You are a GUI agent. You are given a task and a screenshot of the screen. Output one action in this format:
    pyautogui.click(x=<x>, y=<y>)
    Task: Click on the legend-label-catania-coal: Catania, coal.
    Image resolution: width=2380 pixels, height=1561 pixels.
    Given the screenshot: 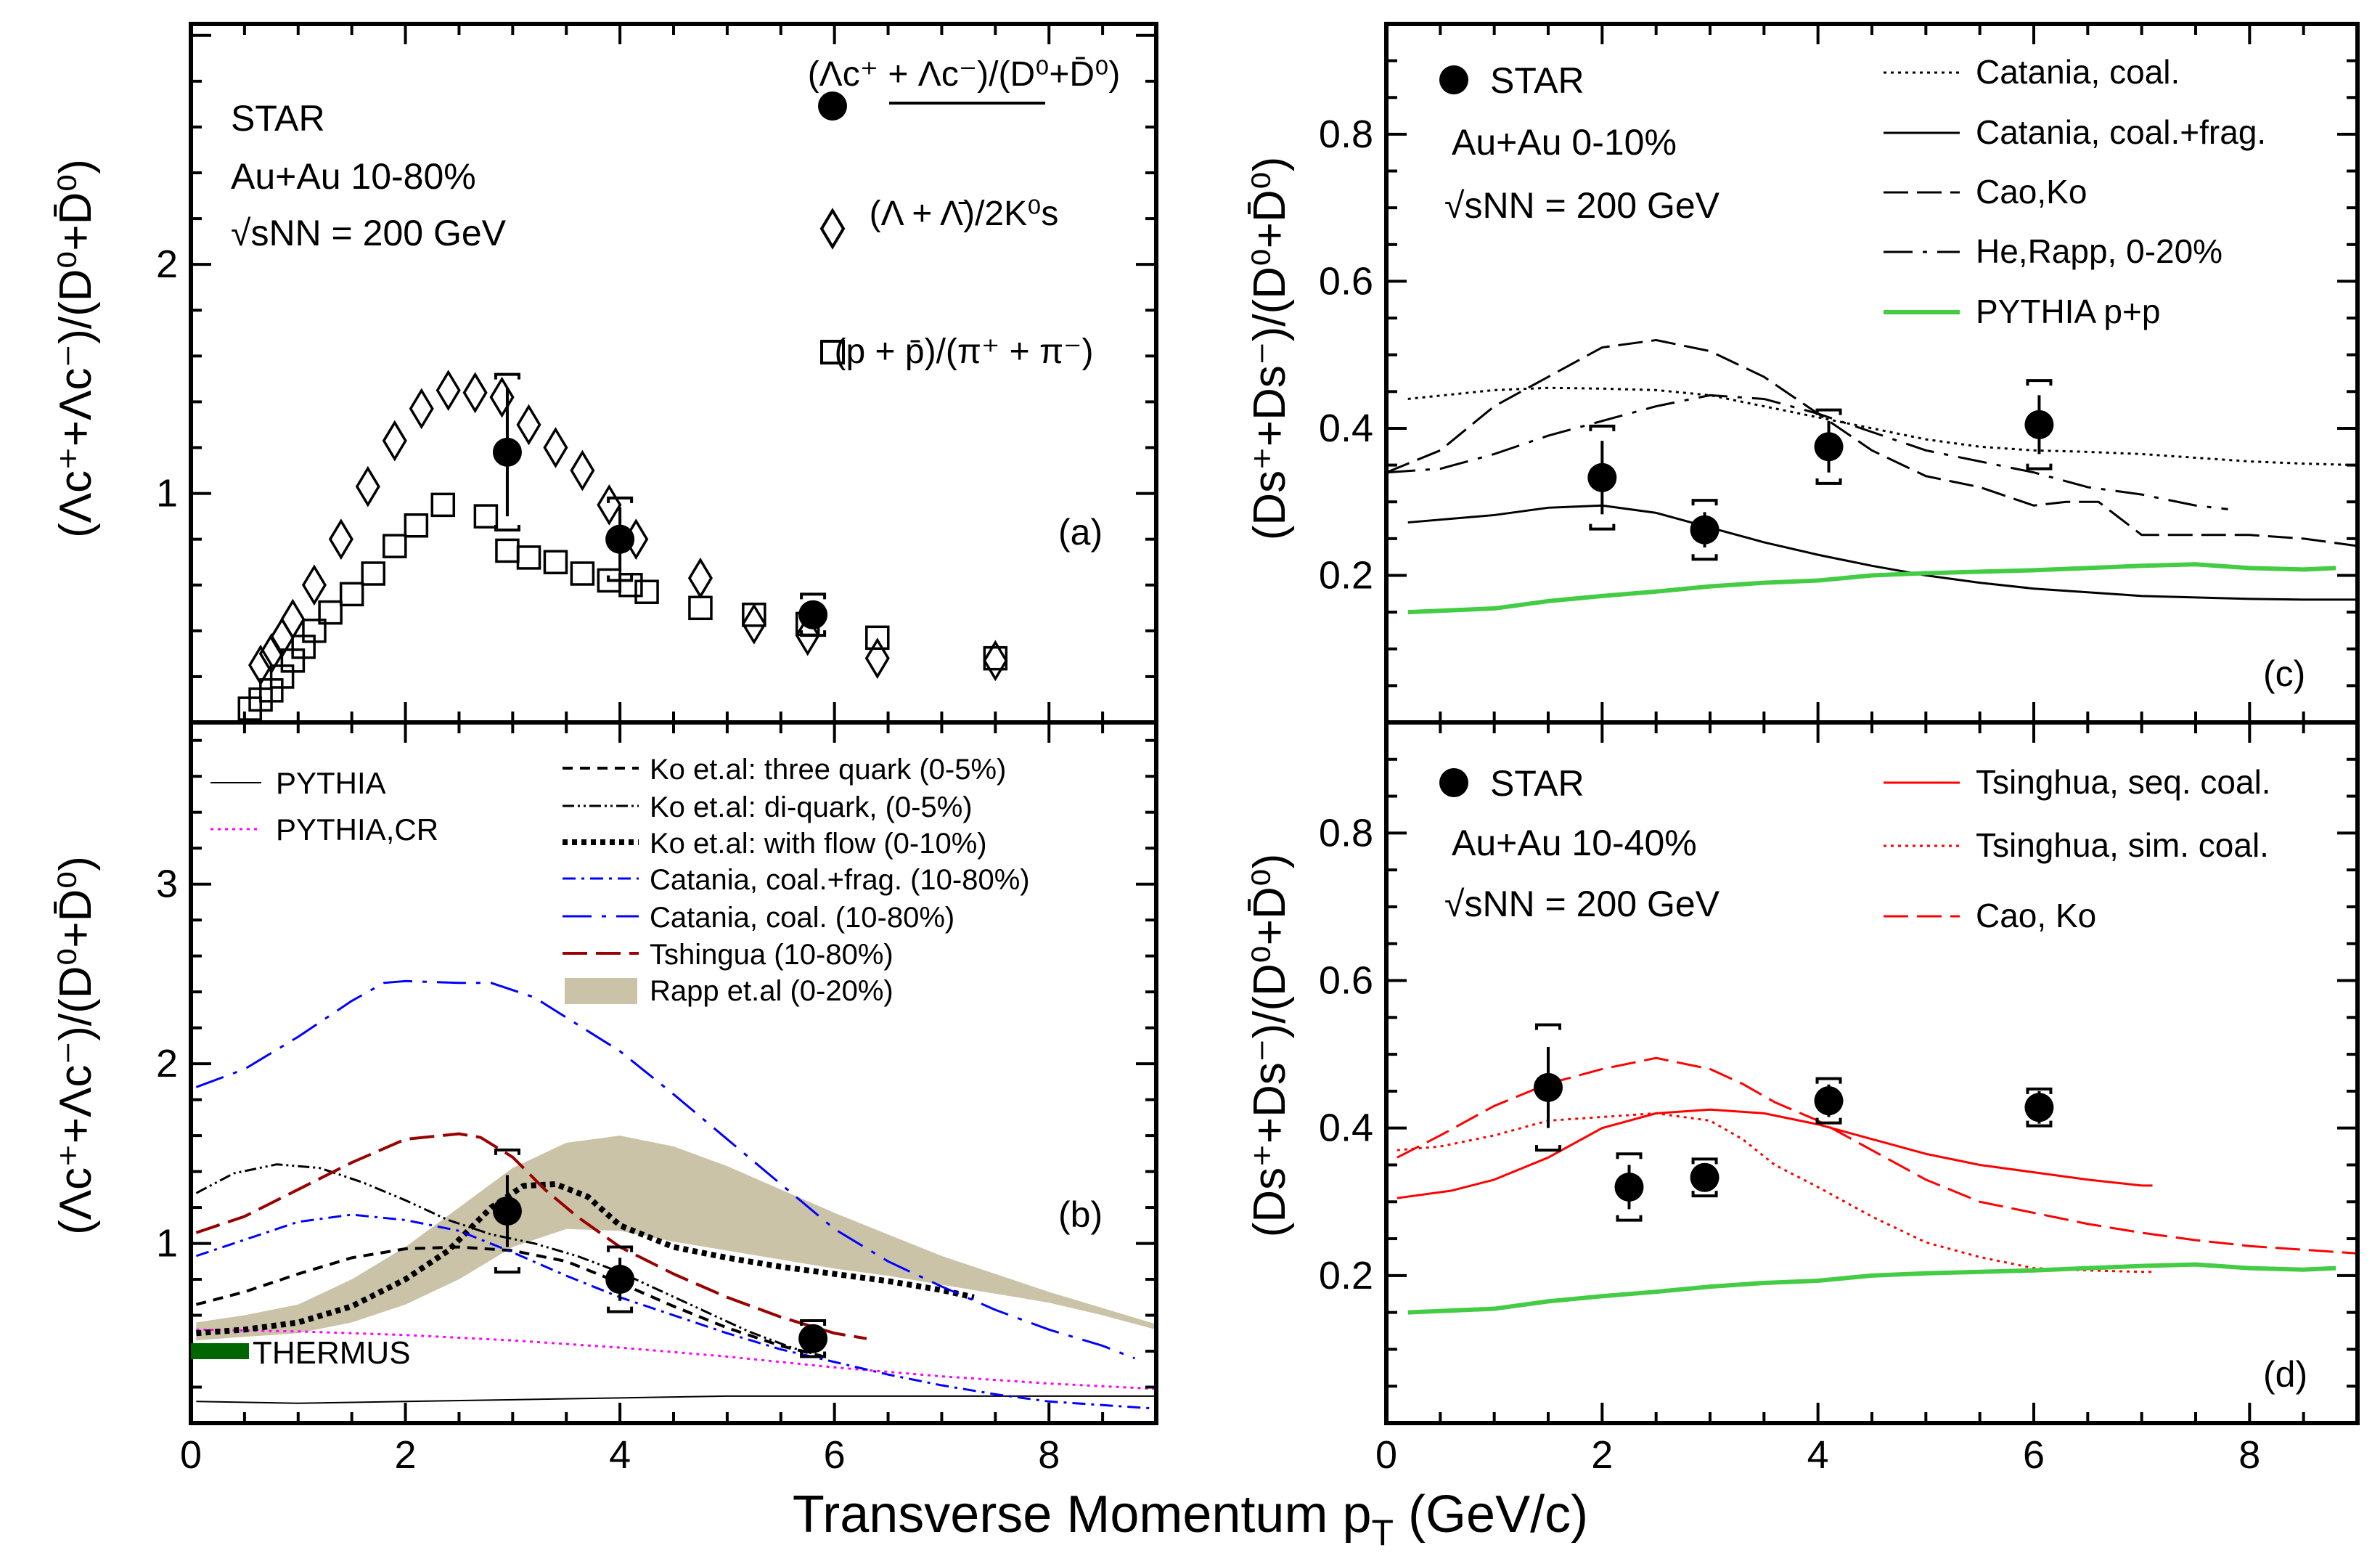 What is the action you would take?
    pyautogui.click(x=2078, y=72)
    